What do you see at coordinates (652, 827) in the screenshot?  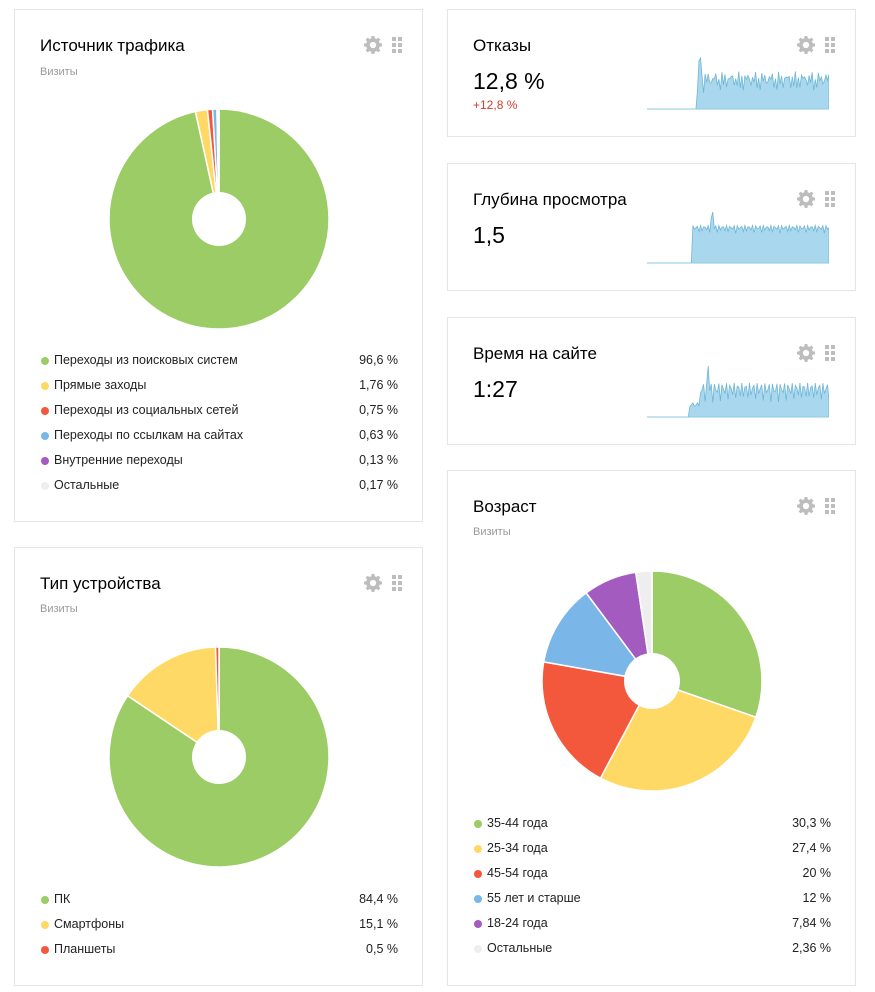 I see `legend-item: 35-44 года 30,3 %` at bounding box center [652, 827].